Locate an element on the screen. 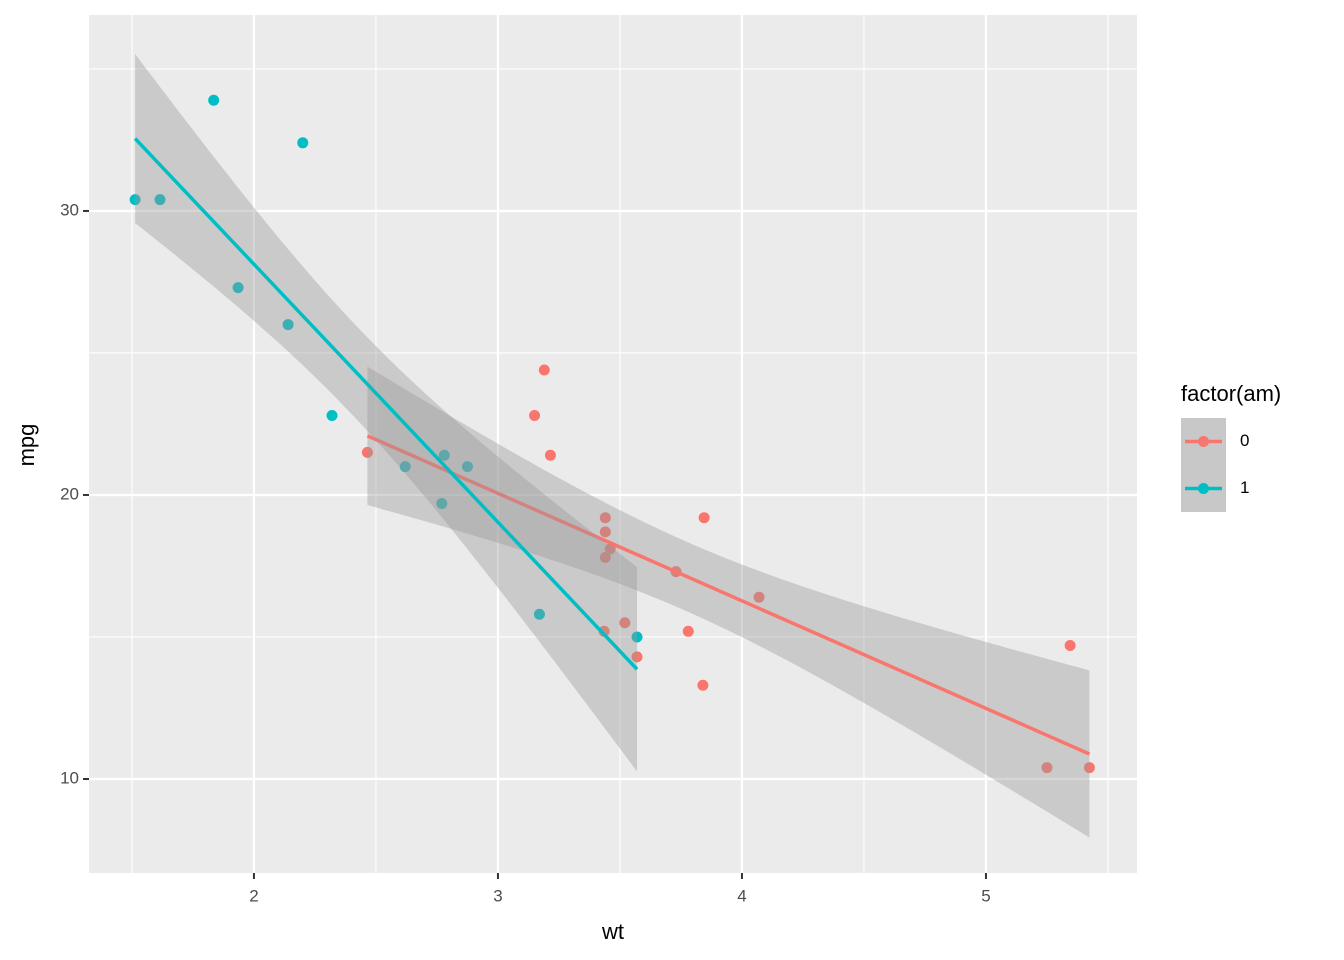  y-tick-label: 10 is located at coordinates (69, 777).